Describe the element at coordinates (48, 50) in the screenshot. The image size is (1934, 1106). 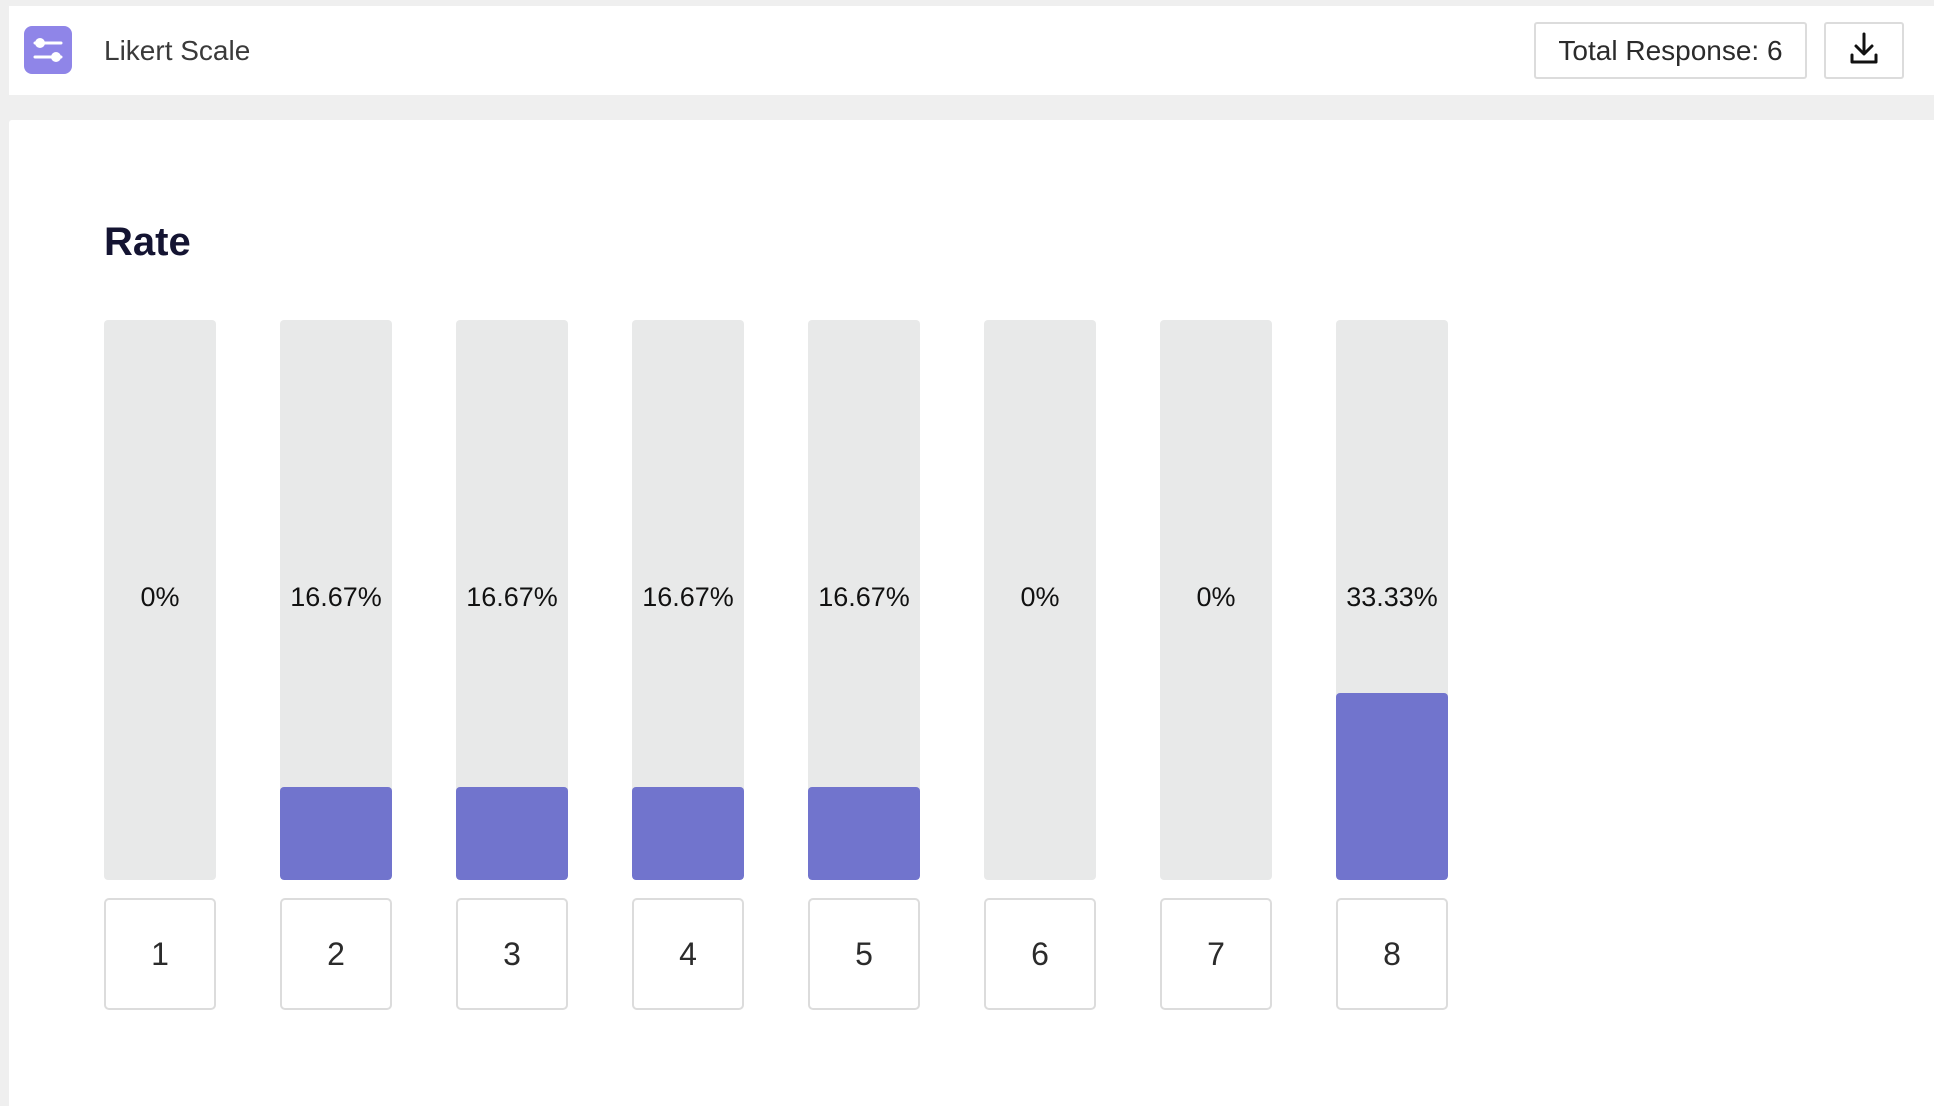
I see `sliders-icon` at that location.